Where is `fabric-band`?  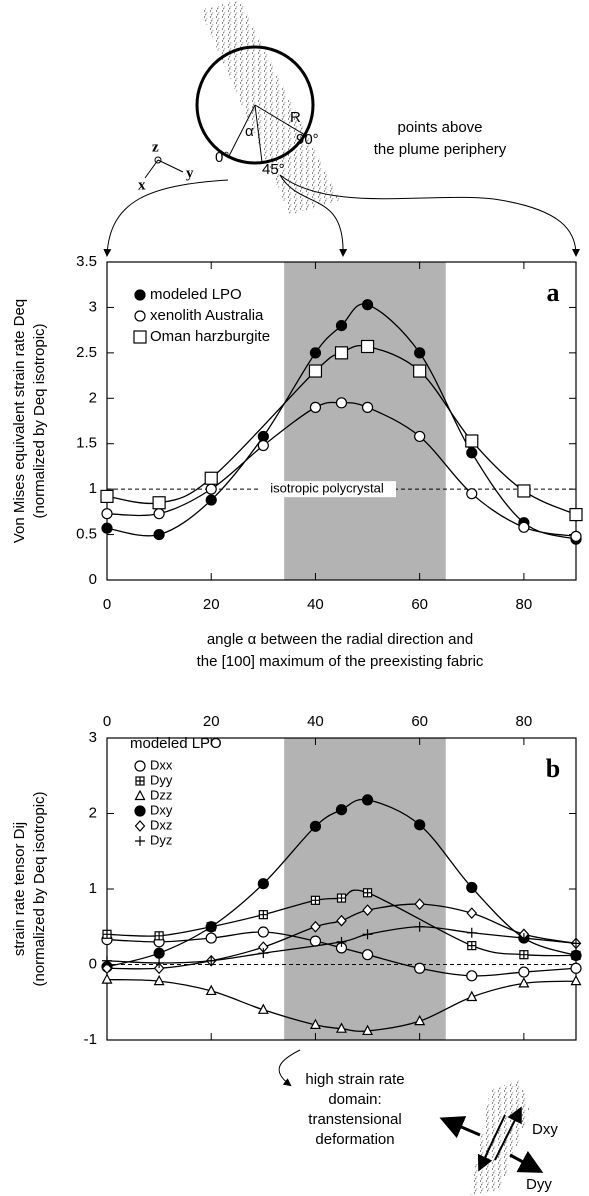 fabric-band is located at coordinates (270, 107).